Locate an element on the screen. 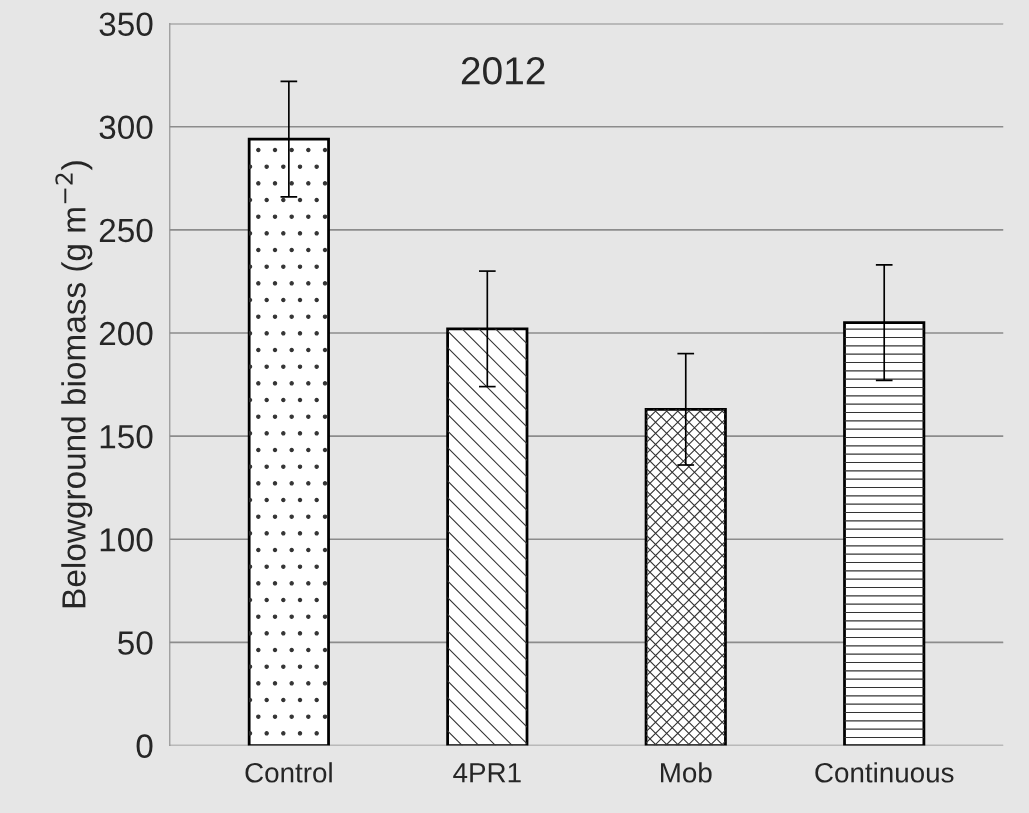 The image size is (1029, 813). y-axis-title: Belowground biomass (g m$^{−2}$) is located at coordinates (74, 384).